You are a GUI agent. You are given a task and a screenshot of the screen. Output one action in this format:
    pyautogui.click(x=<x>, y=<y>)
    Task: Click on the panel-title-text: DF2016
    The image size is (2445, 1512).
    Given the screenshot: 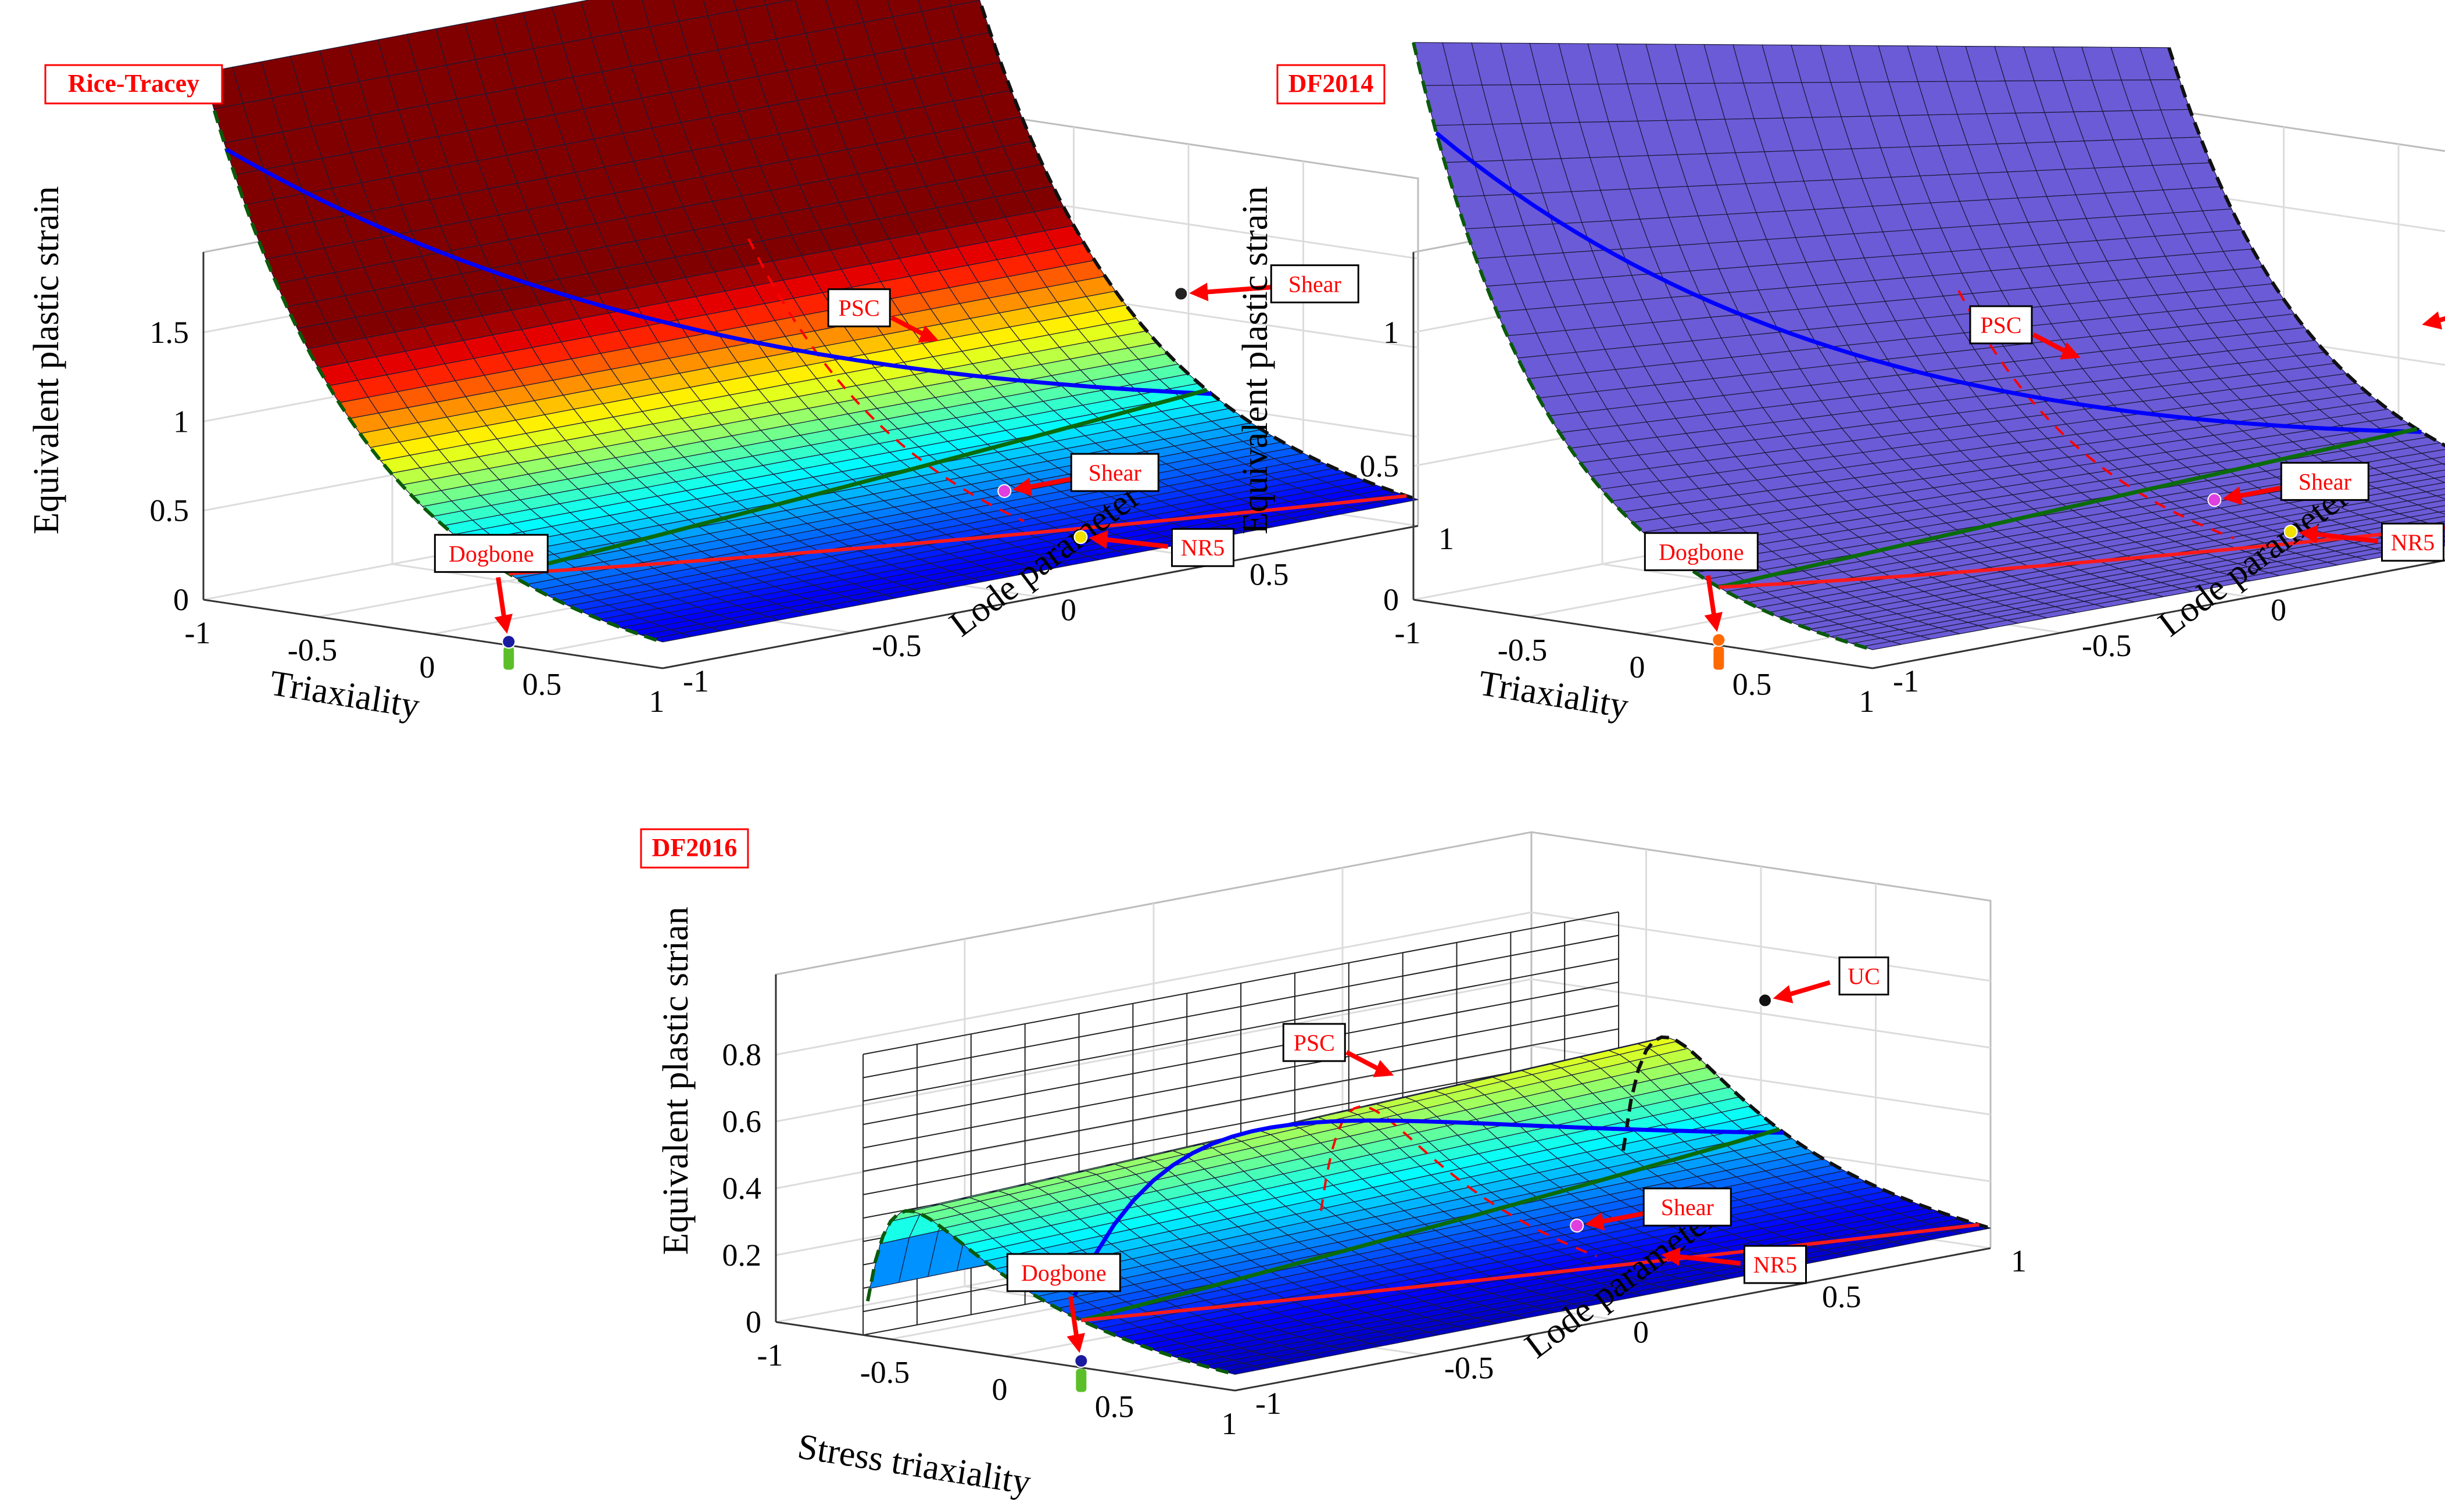 What is the action you would take?
    pyautogui.click(x=695, y=847)
    